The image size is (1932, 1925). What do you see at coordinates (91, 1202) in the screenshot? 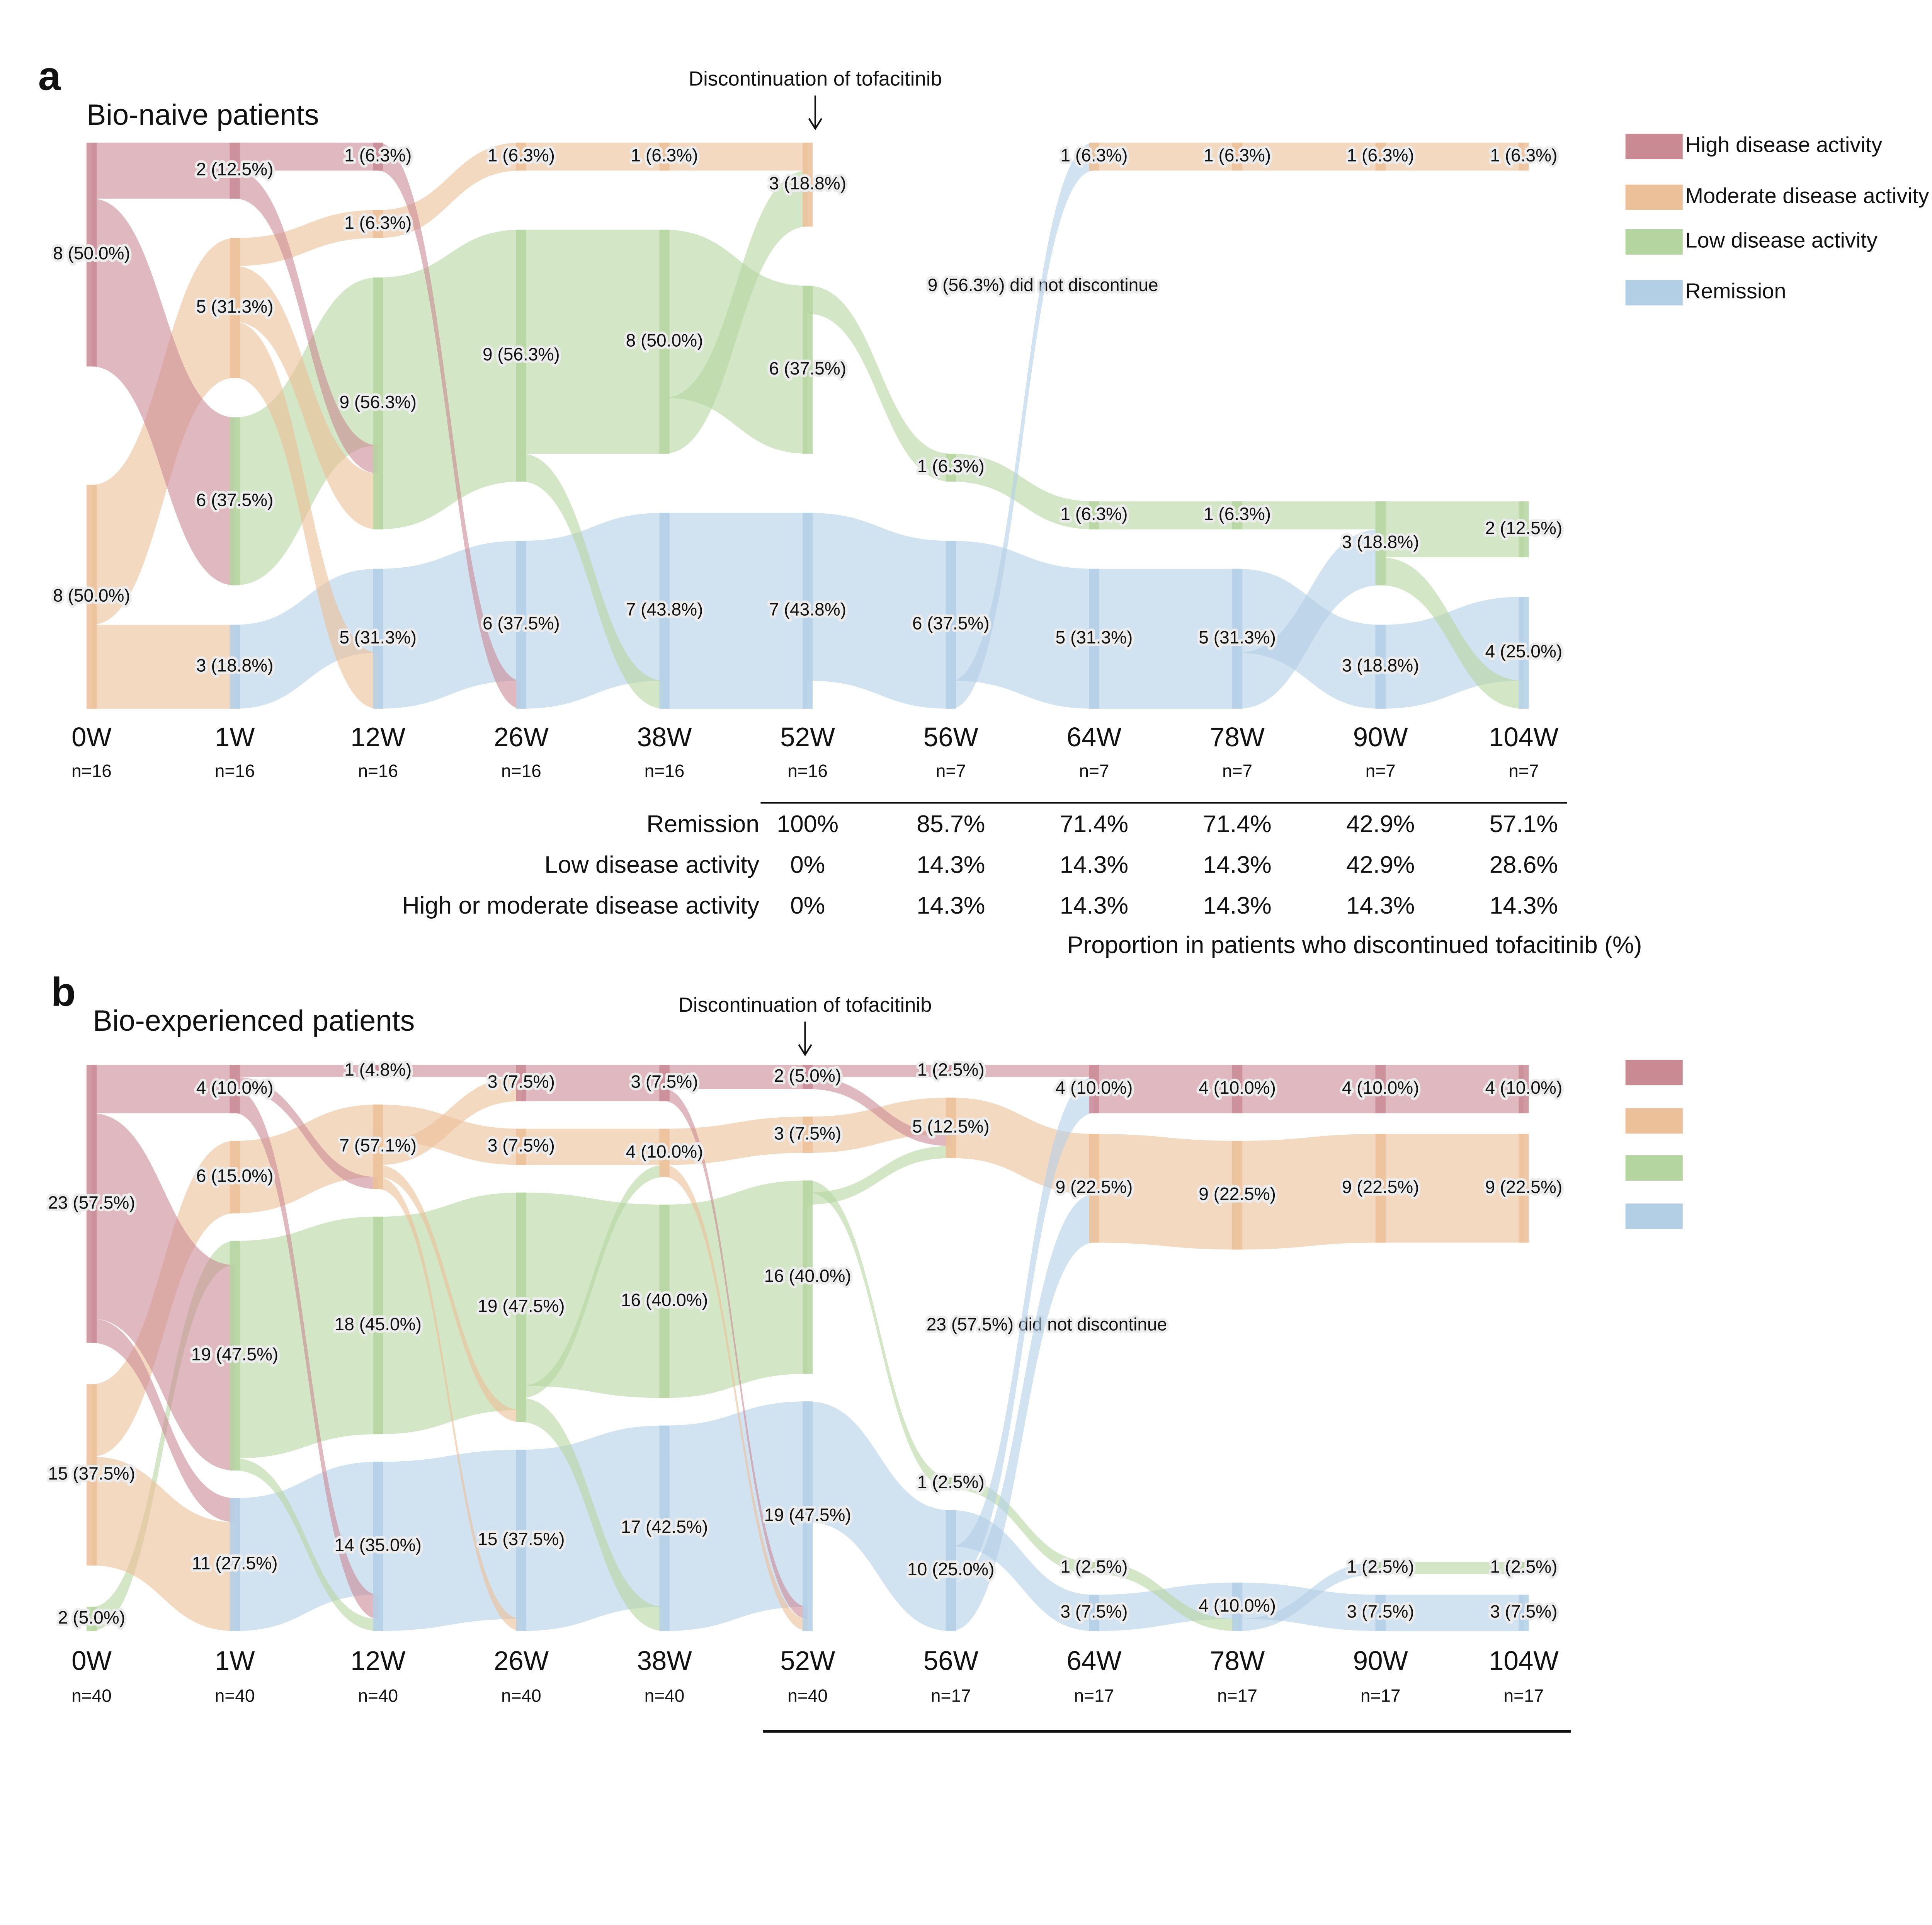
I see `node-label: 23 (57.5%)` at bounding box center [91, 1202].